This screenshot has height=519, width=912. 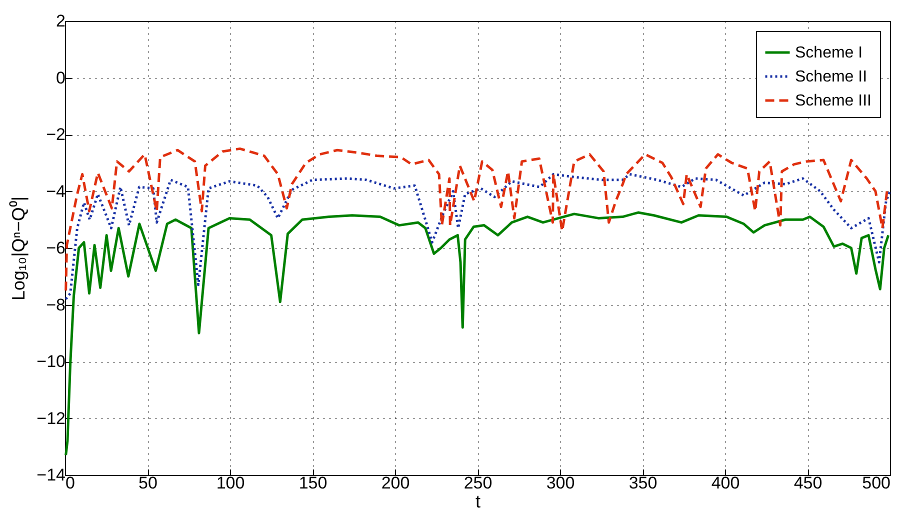 I want to click on y-tick-label: −14, so click(x=51, y=475).